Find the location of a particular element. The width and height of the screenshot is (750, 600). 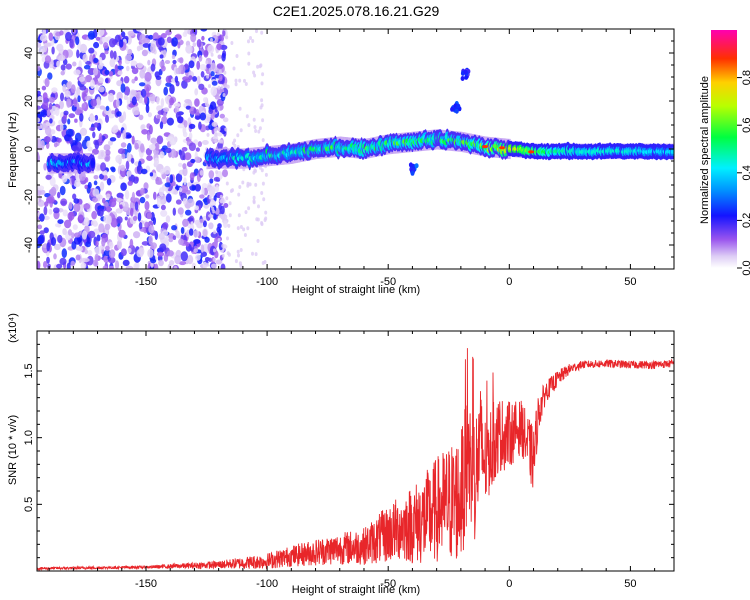

figure-title: C2E1.2025.078.16.21.G29 is located at coordinates (356, 11).